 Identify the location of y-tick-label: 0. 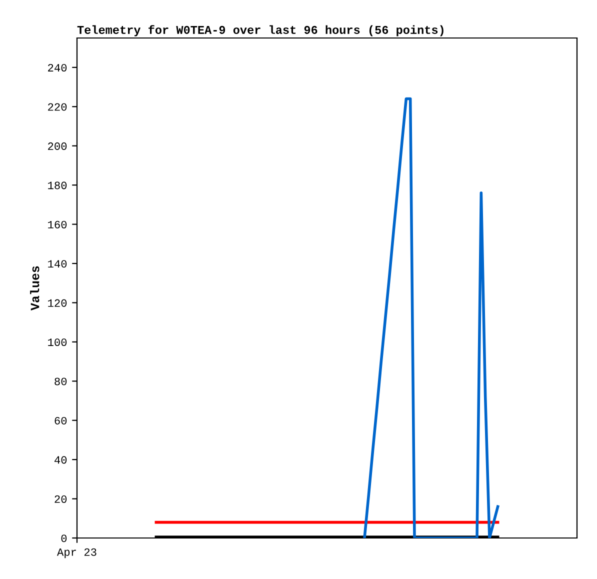
(64, 538).